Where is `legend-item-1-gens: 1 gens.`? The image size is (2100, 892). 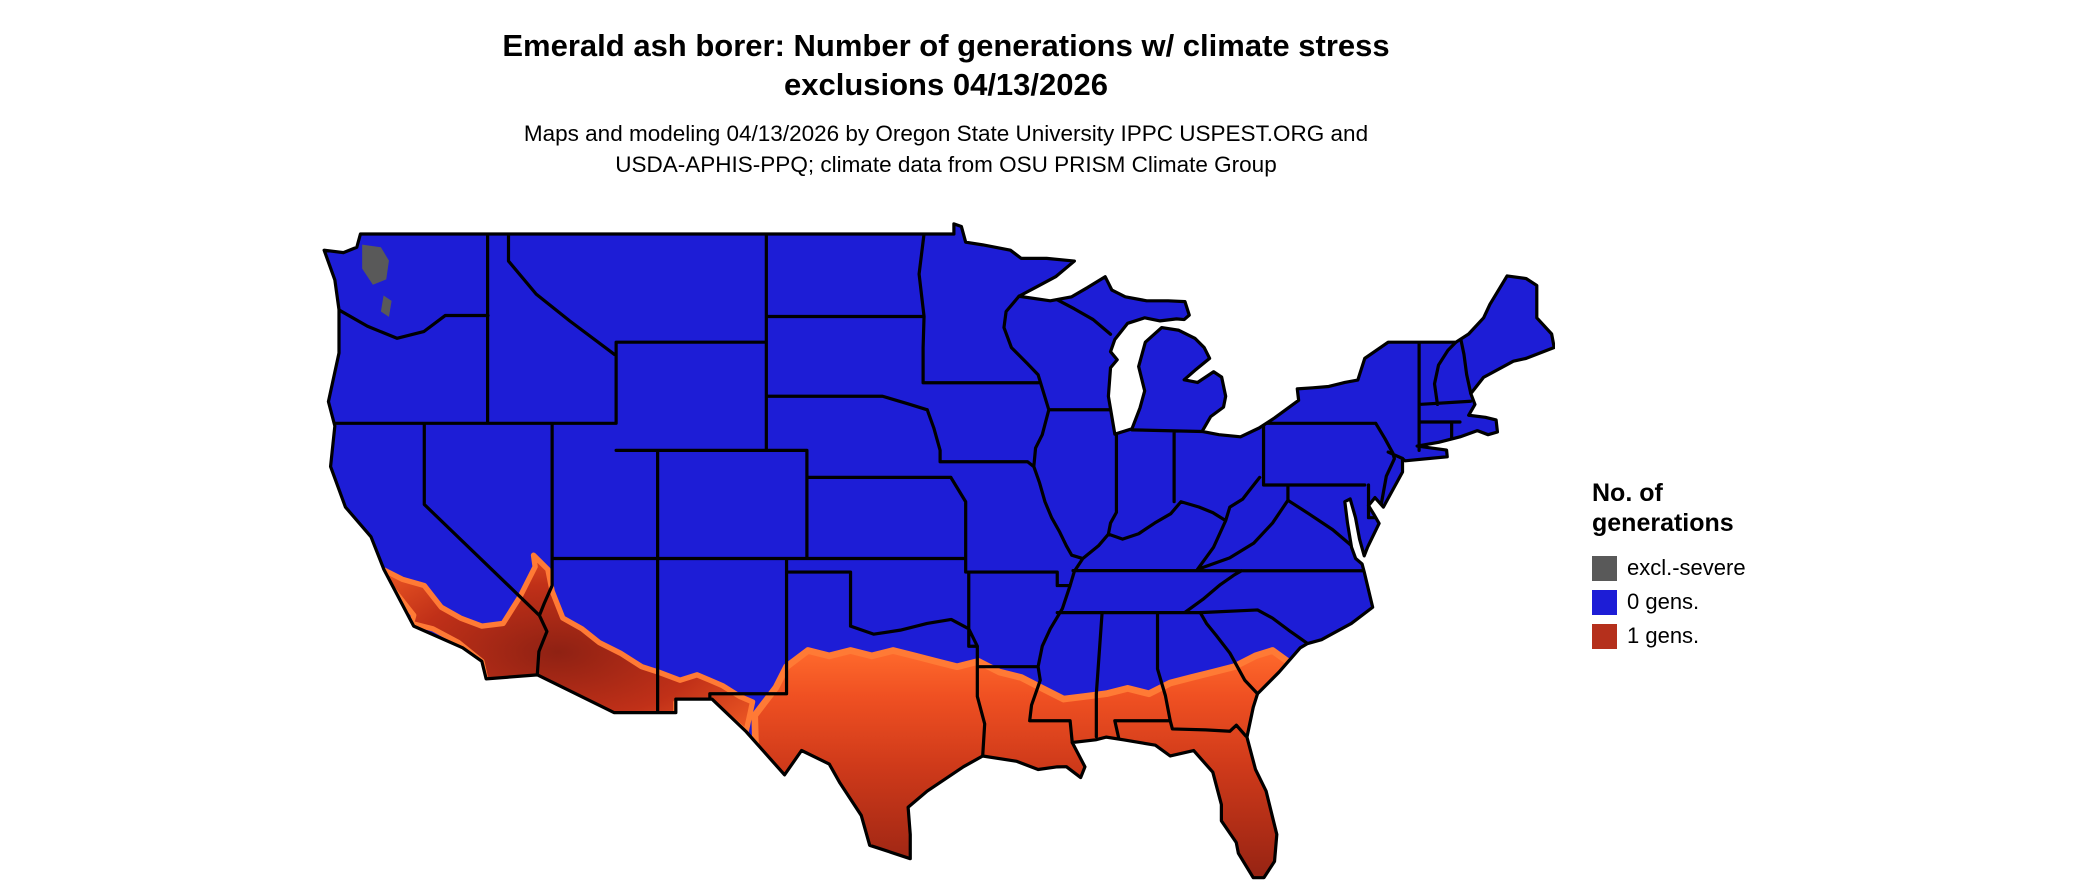
legend-item-1-gens: 1 gens. is located at coordinates (1722, 636).